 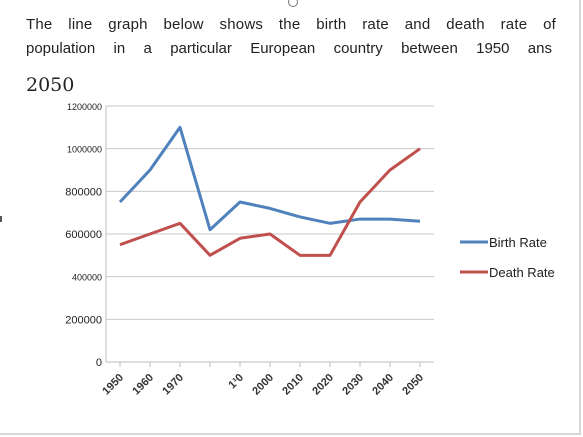 I want to click on x-tick-label: 2010, so click(x=293, y=385).